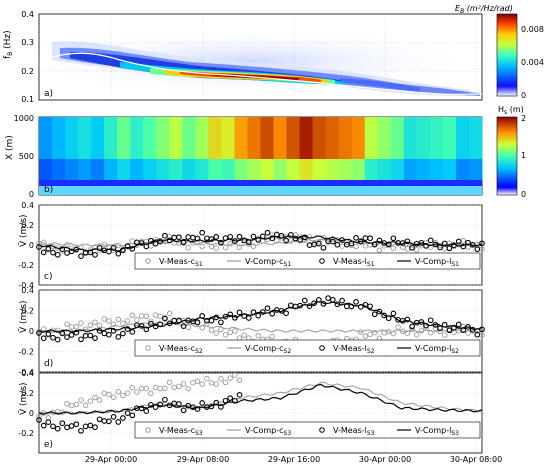  Describe the element at coordinates (8, 44) in the screenshot. I see `ylabel-a: fB (Hz)` at that location.